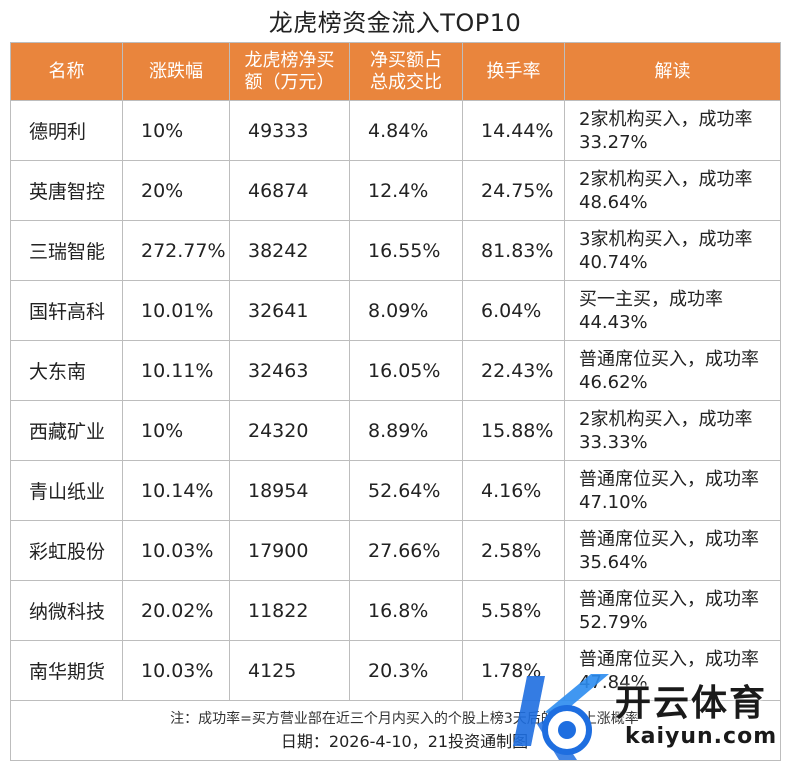 This screenshot has height=770, width=790. Describe the element at coordinates (406, 71) in the screenshot. I see `header-ratio: 净买额占 总成交比` at that location.